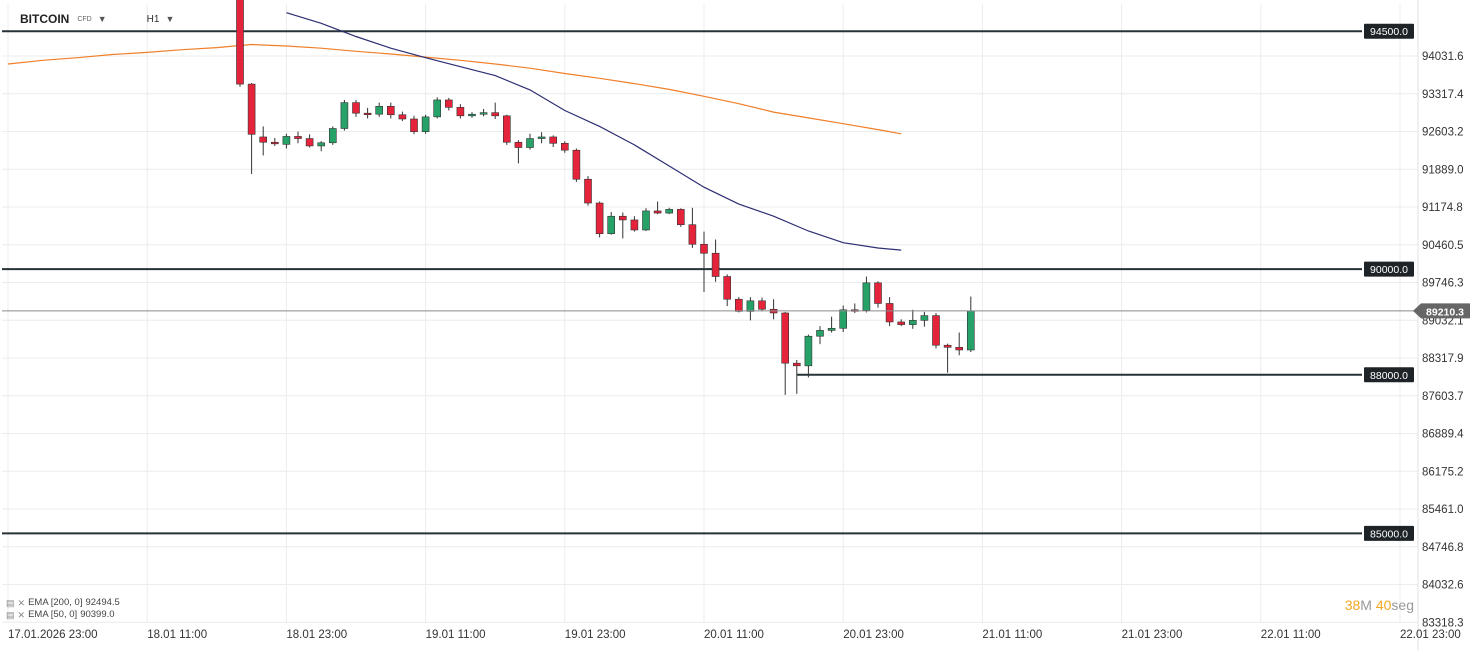 Image resolution: width=1482 pixels, height=650 pixels. What do you see at coordinates (153, 19) in the screenshot?
I see `timeframe-selector: H1` at bounding box center [153, 19].